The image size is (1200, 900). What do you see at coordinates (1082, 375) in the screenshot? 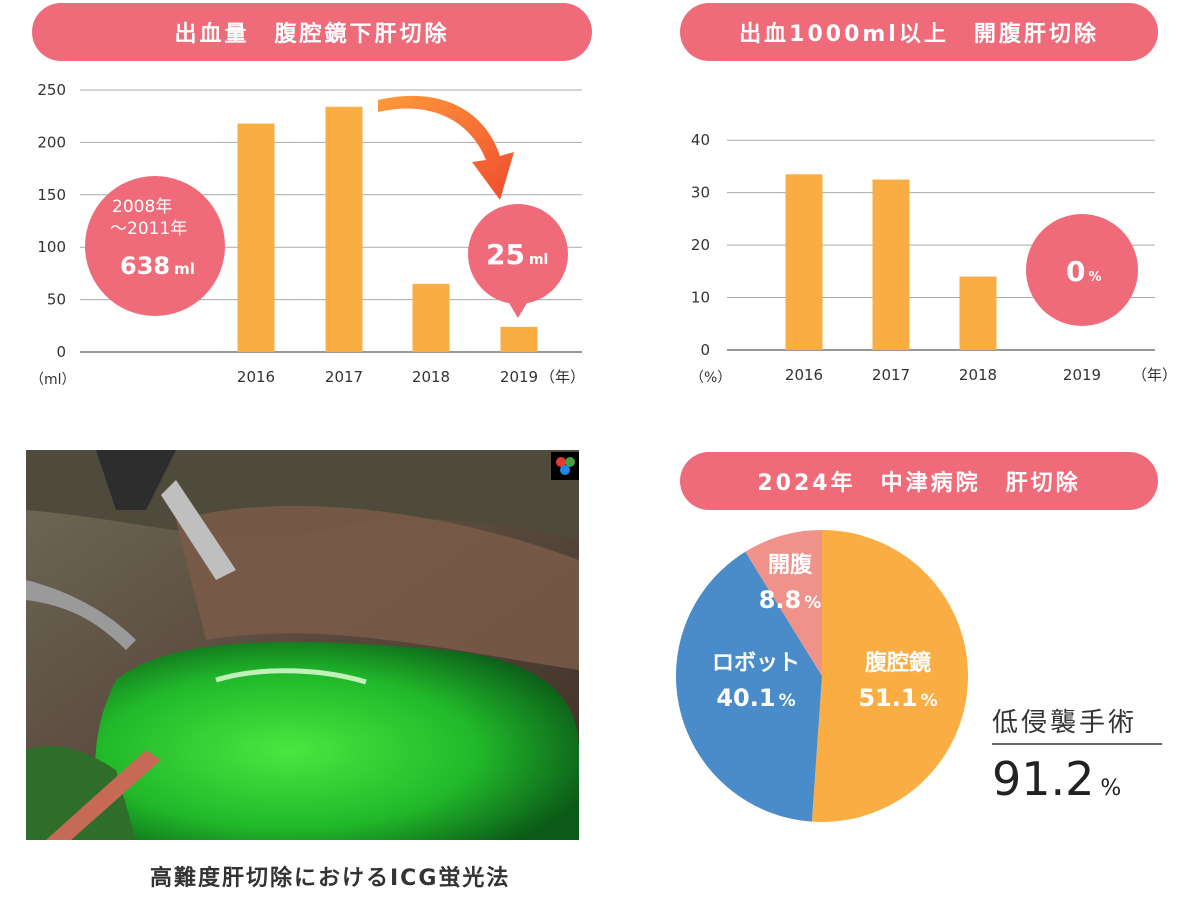
I see `c2-xtick-label: 2019` at bounding box center [1082, 375].